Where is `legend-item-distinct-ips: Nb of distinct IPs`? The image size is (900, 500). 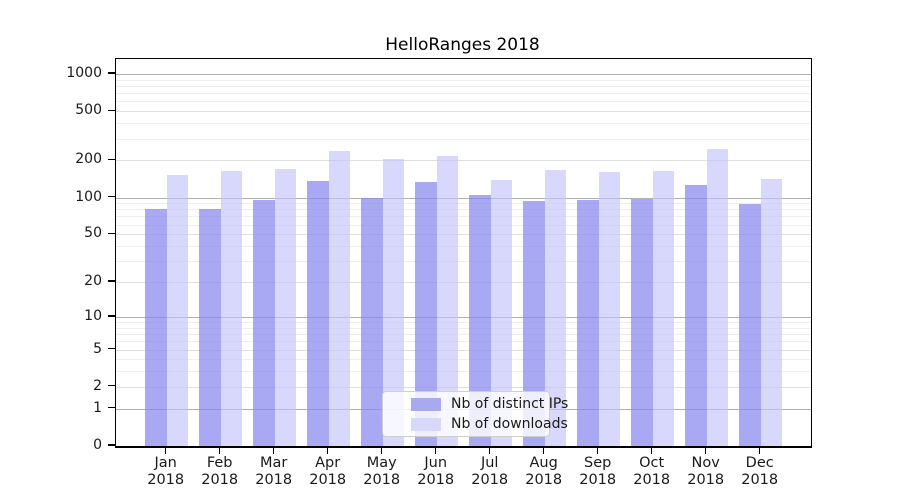
legend-item-distinct-ips: Nb of distinct IPs is located at coordinates (475, 404).